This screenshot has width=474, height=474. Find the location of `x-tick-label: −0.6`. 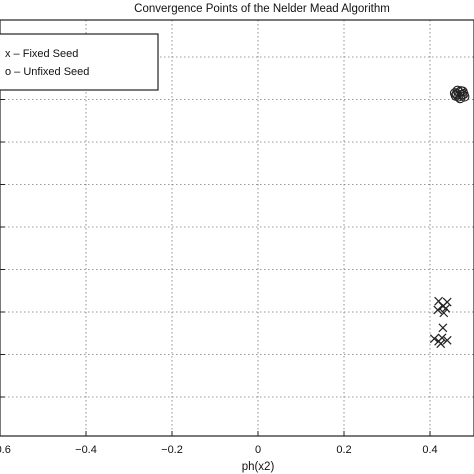

x-tick-label: −0.6 is located at coordinates (5, 450).